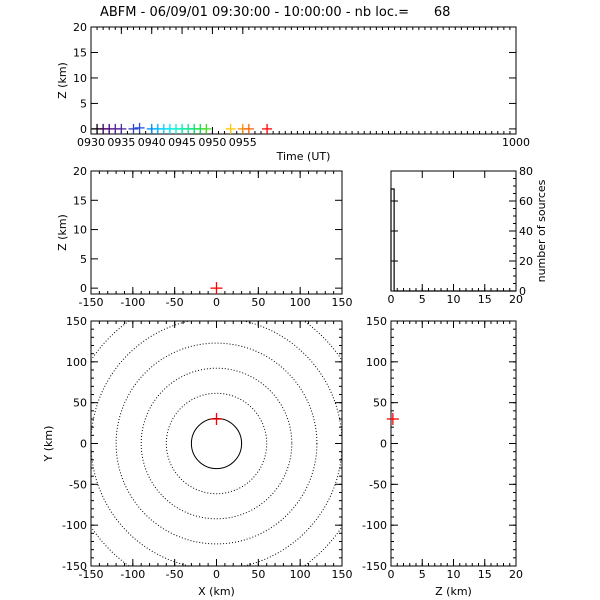 Image resolution: width=600 pixels, height=600 pixels. I want to click on height-y-panel: 0 5 10 15 20 -150 -100 -50 0 50 100 150 Z (km), so click(442, 456).